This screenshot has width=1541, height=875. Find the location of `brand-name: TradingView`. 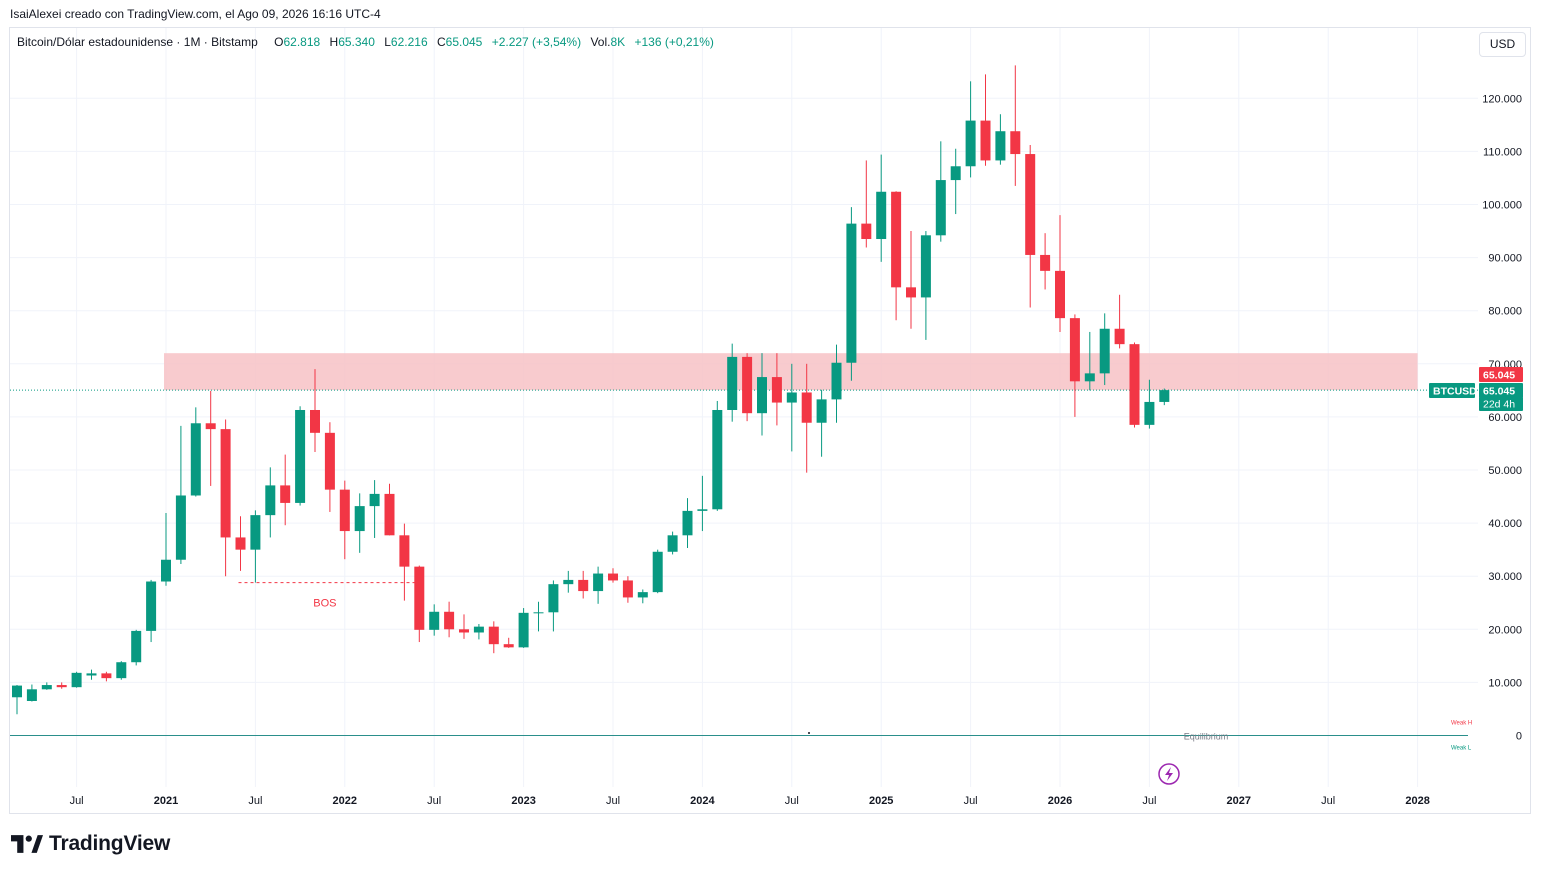

brand-name: TradingView is located at coordinates (110, 843).